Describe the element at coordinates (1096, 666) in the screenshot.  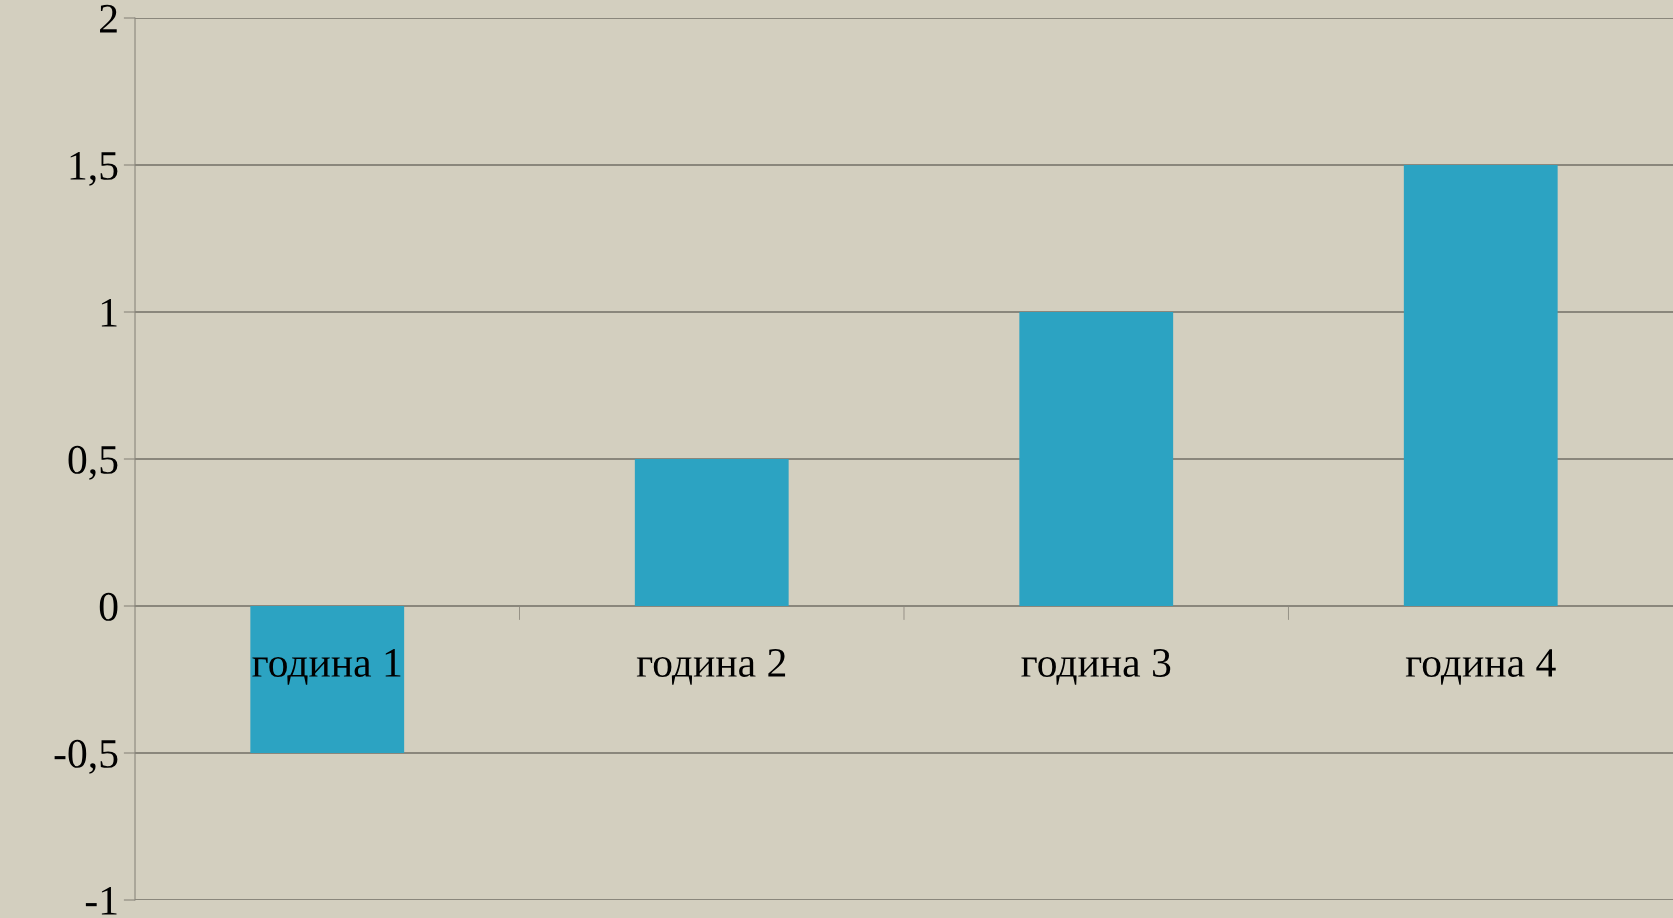
I see `x-tick-label: година 3` at that location.